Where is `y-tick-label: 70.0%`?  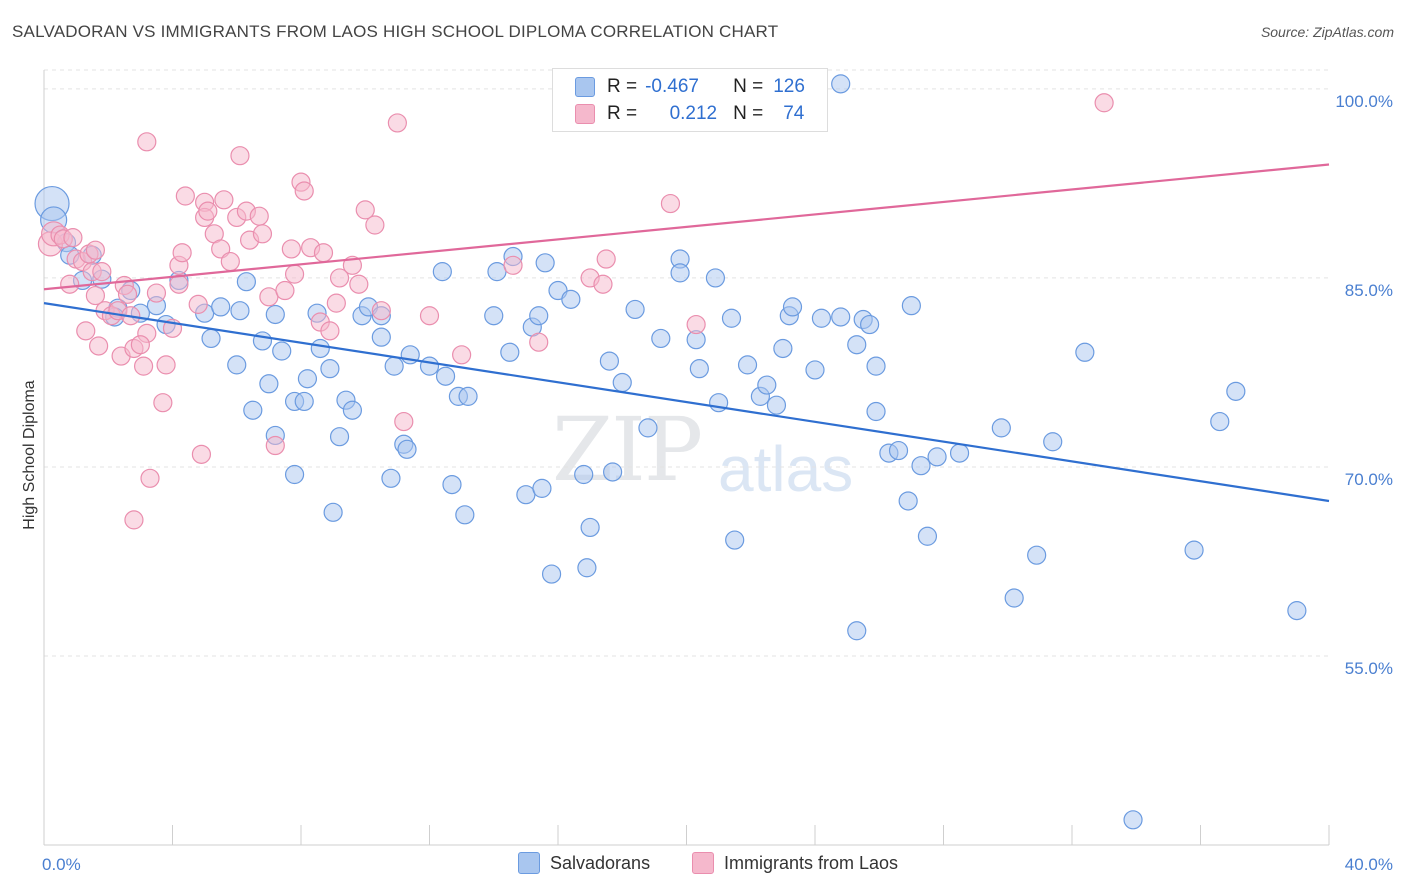 y-tick-label: 70.0% is located at coordinates (1369, 479).